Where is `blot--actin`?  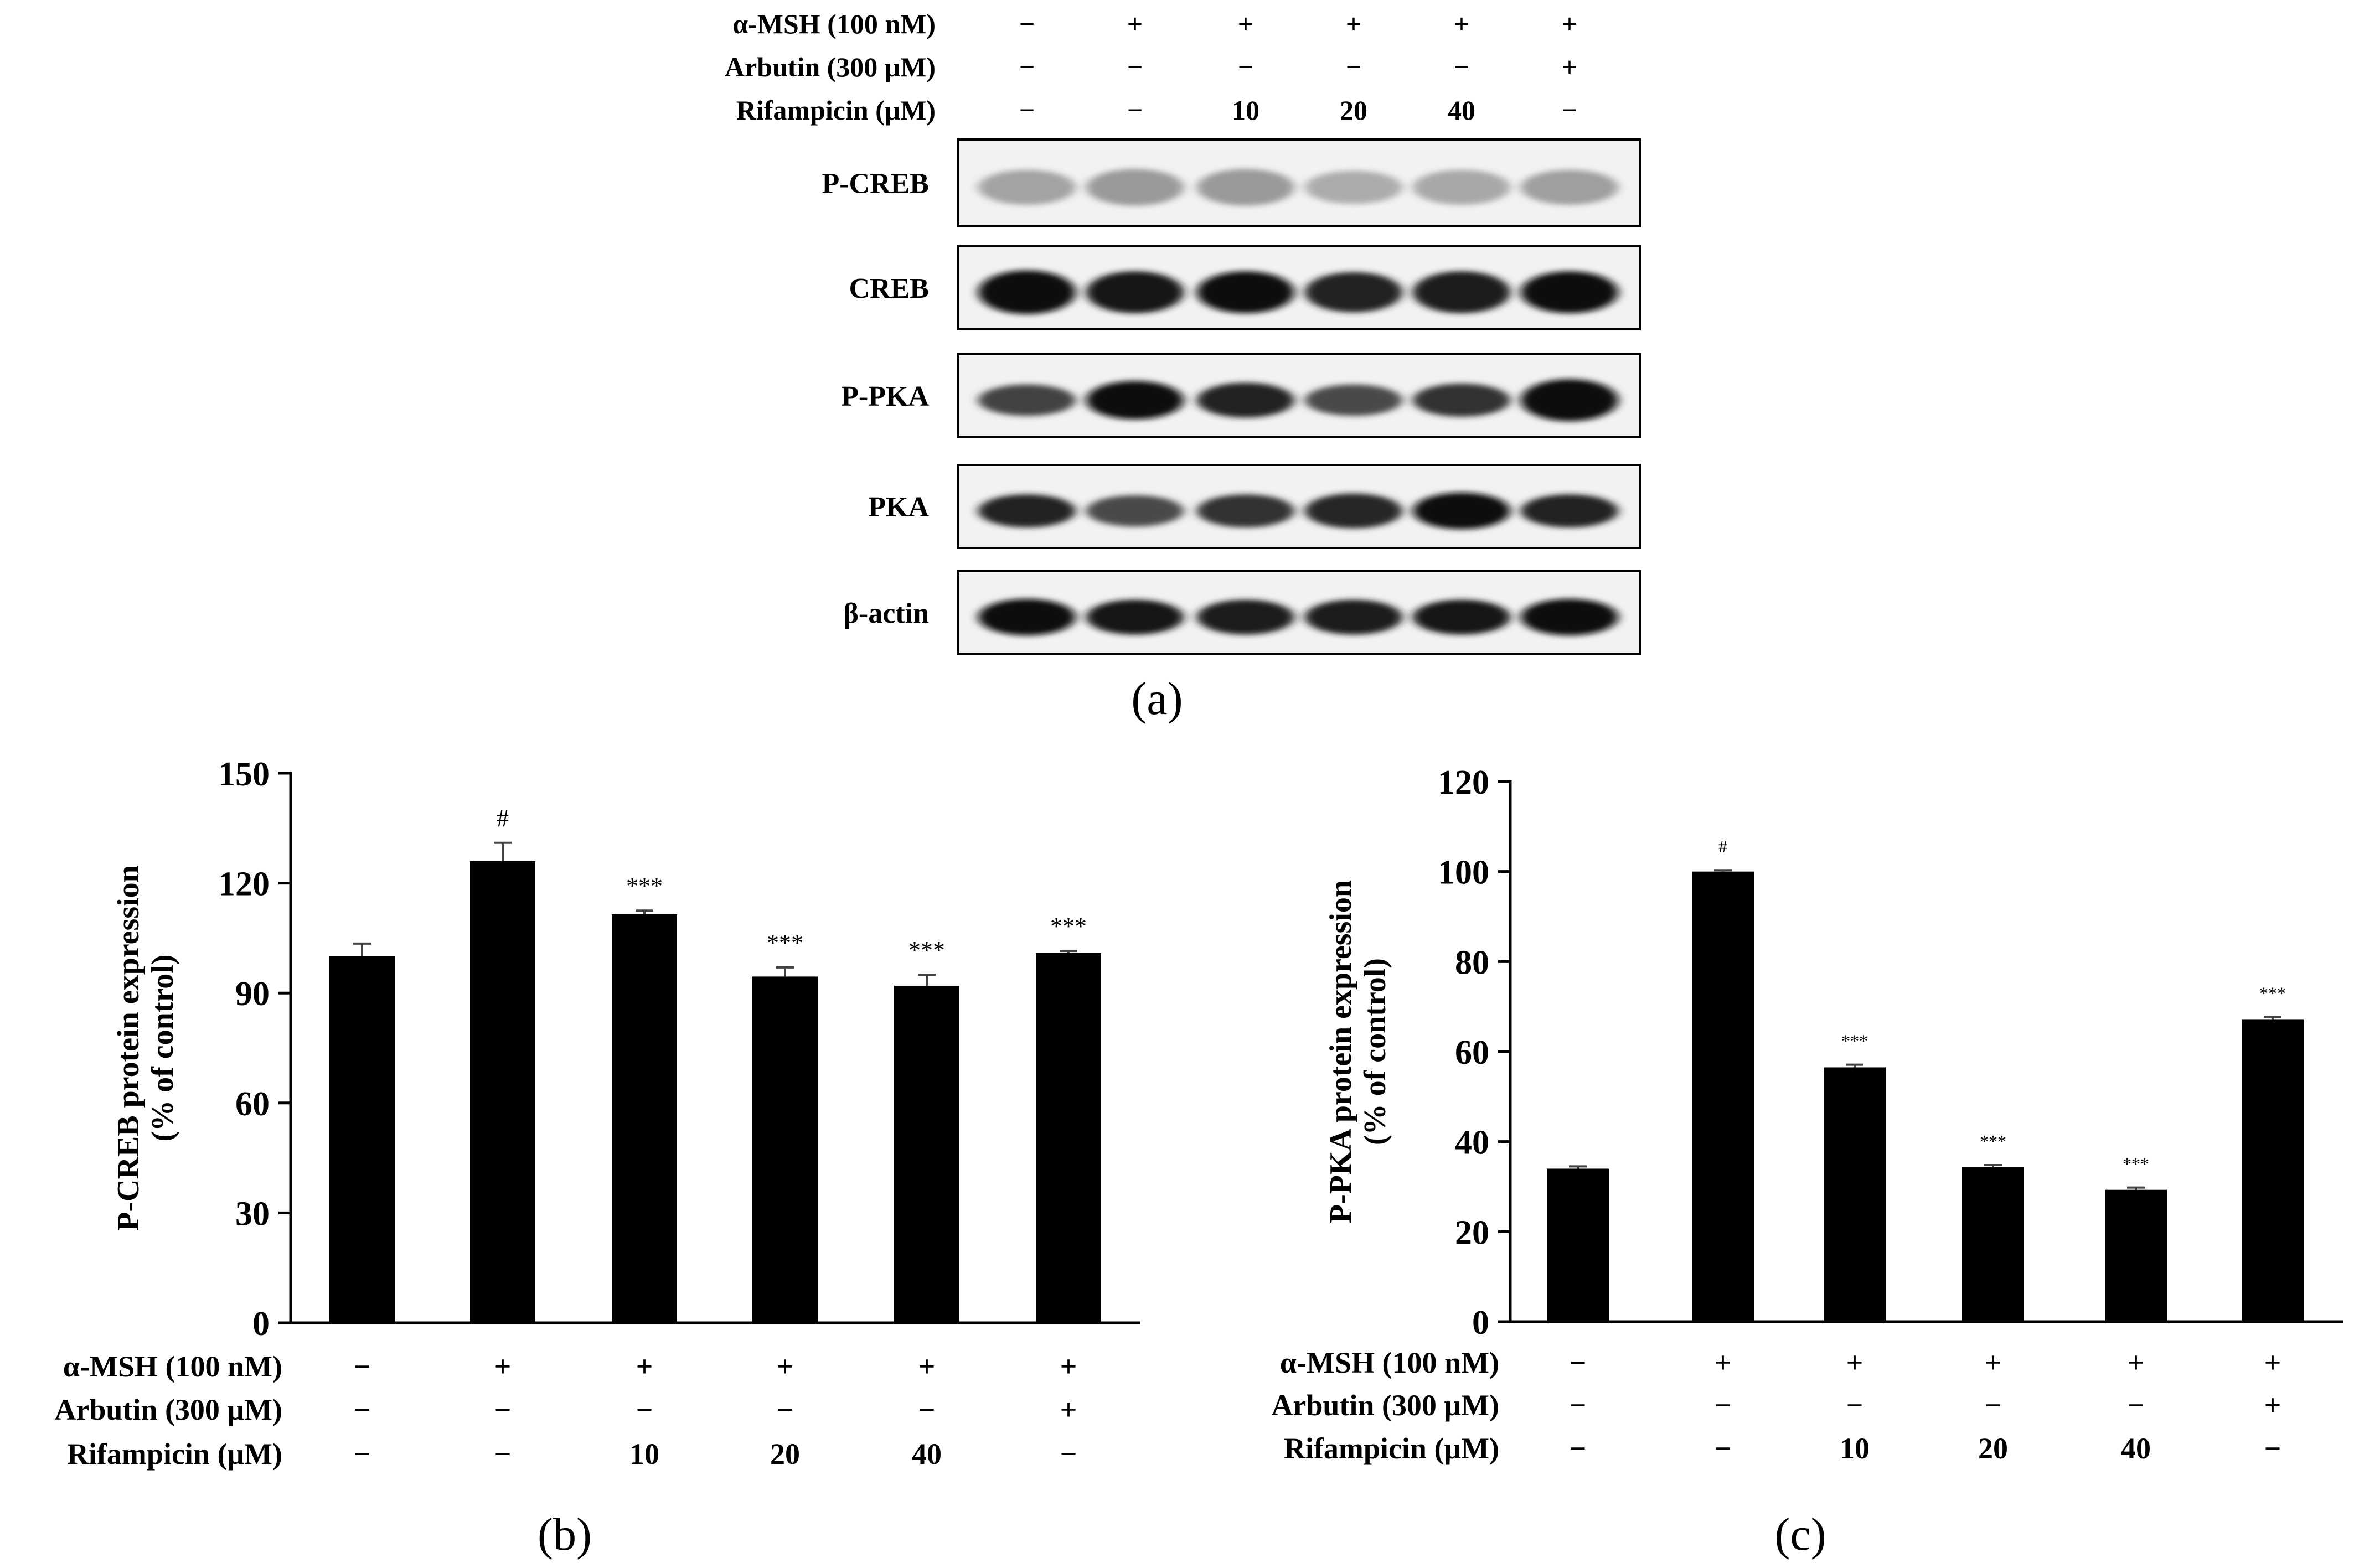 blot--actin is located at coordinates (1299, 612).